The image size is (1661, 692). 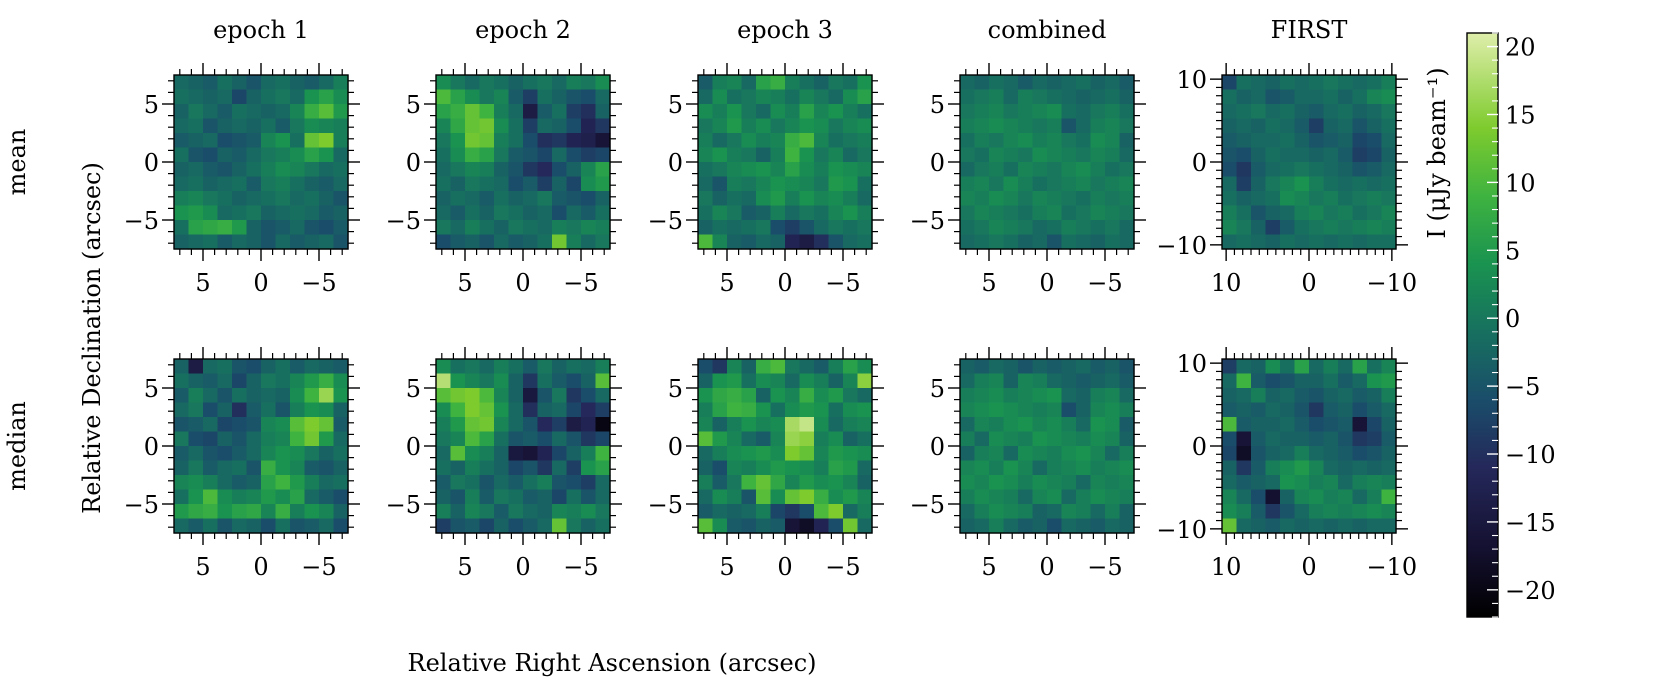 What do you see at coordinates (202, 283) in the screenshot?
I see `x-tick-label: 5` at bounding box center [202, 283].